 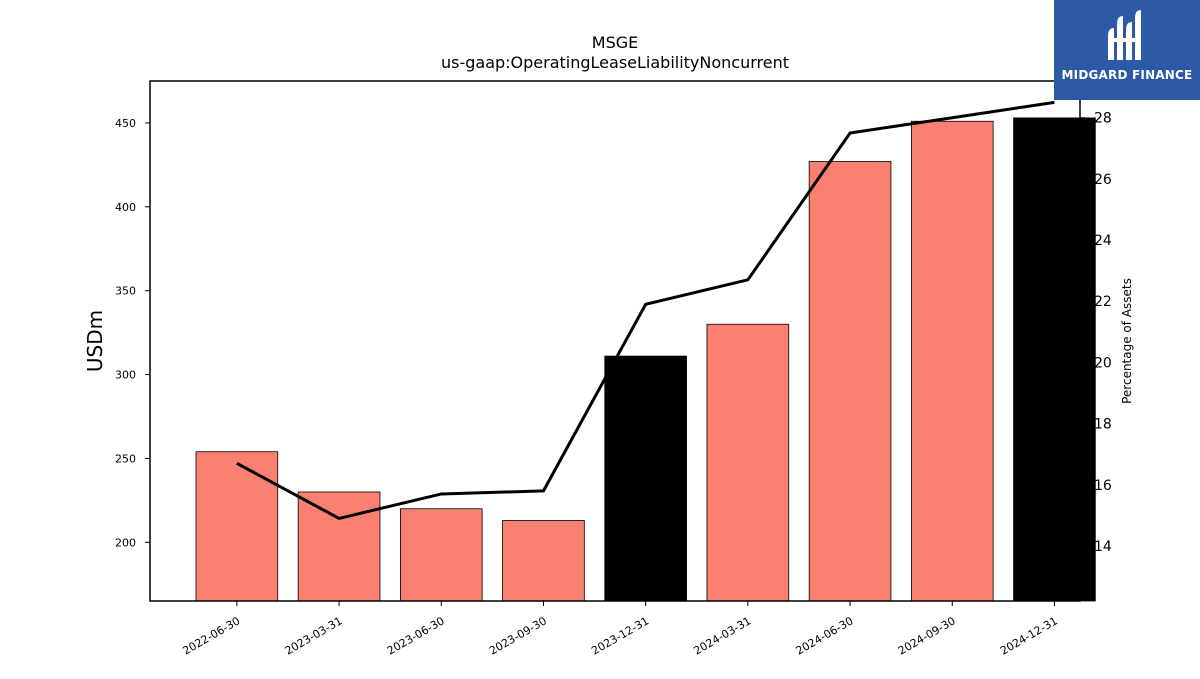 I want to click on y2-axis-ticks: 14 16 18 20 22 24 26 28, so click(x=1096, y=333).